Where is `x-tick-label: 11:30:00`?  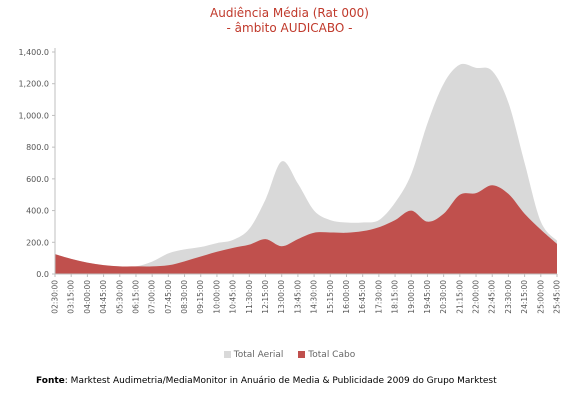 x-tick-label: 11:30:00 is located at coordinates (249, 297).